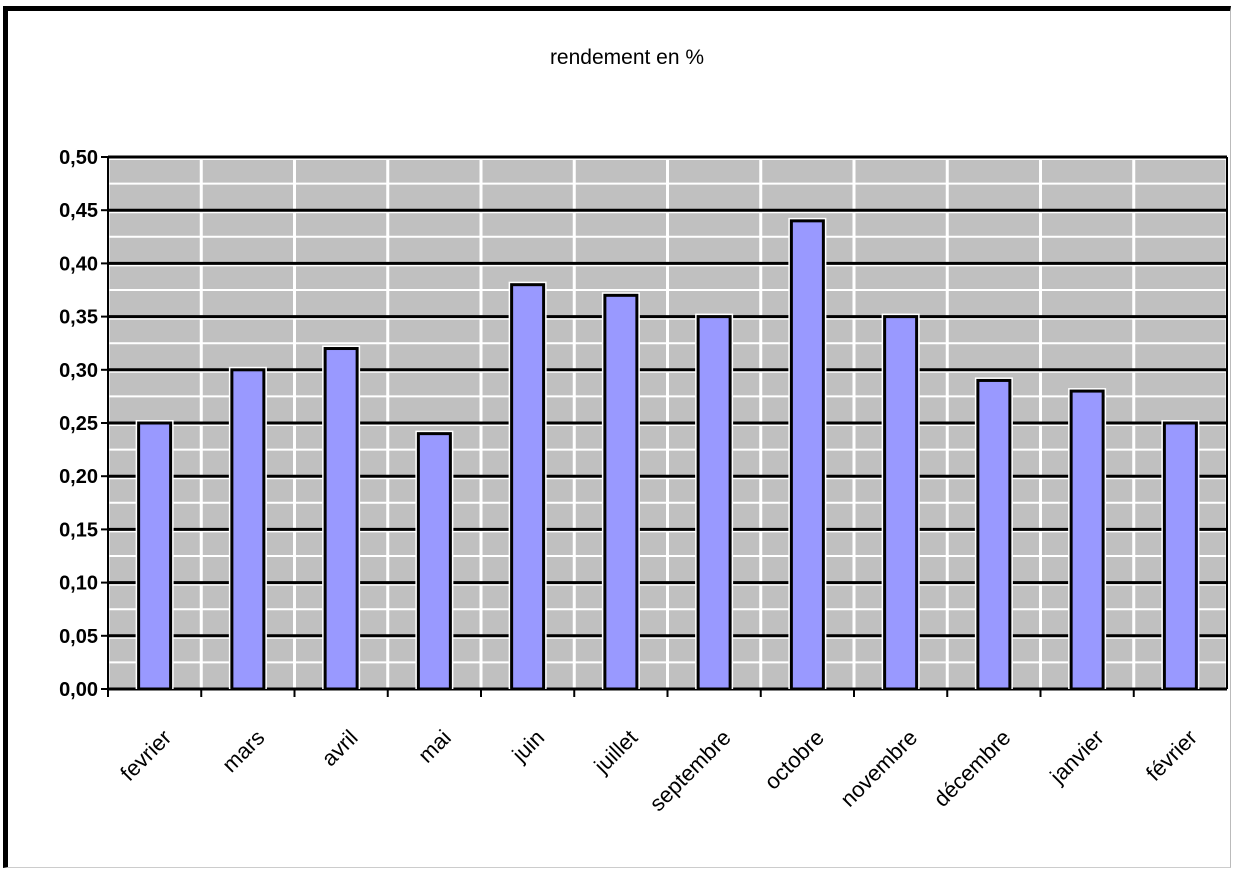 This screenshot has height=874, width=1237. I want to click on x-tick-label: décembre, so click(972, 768).